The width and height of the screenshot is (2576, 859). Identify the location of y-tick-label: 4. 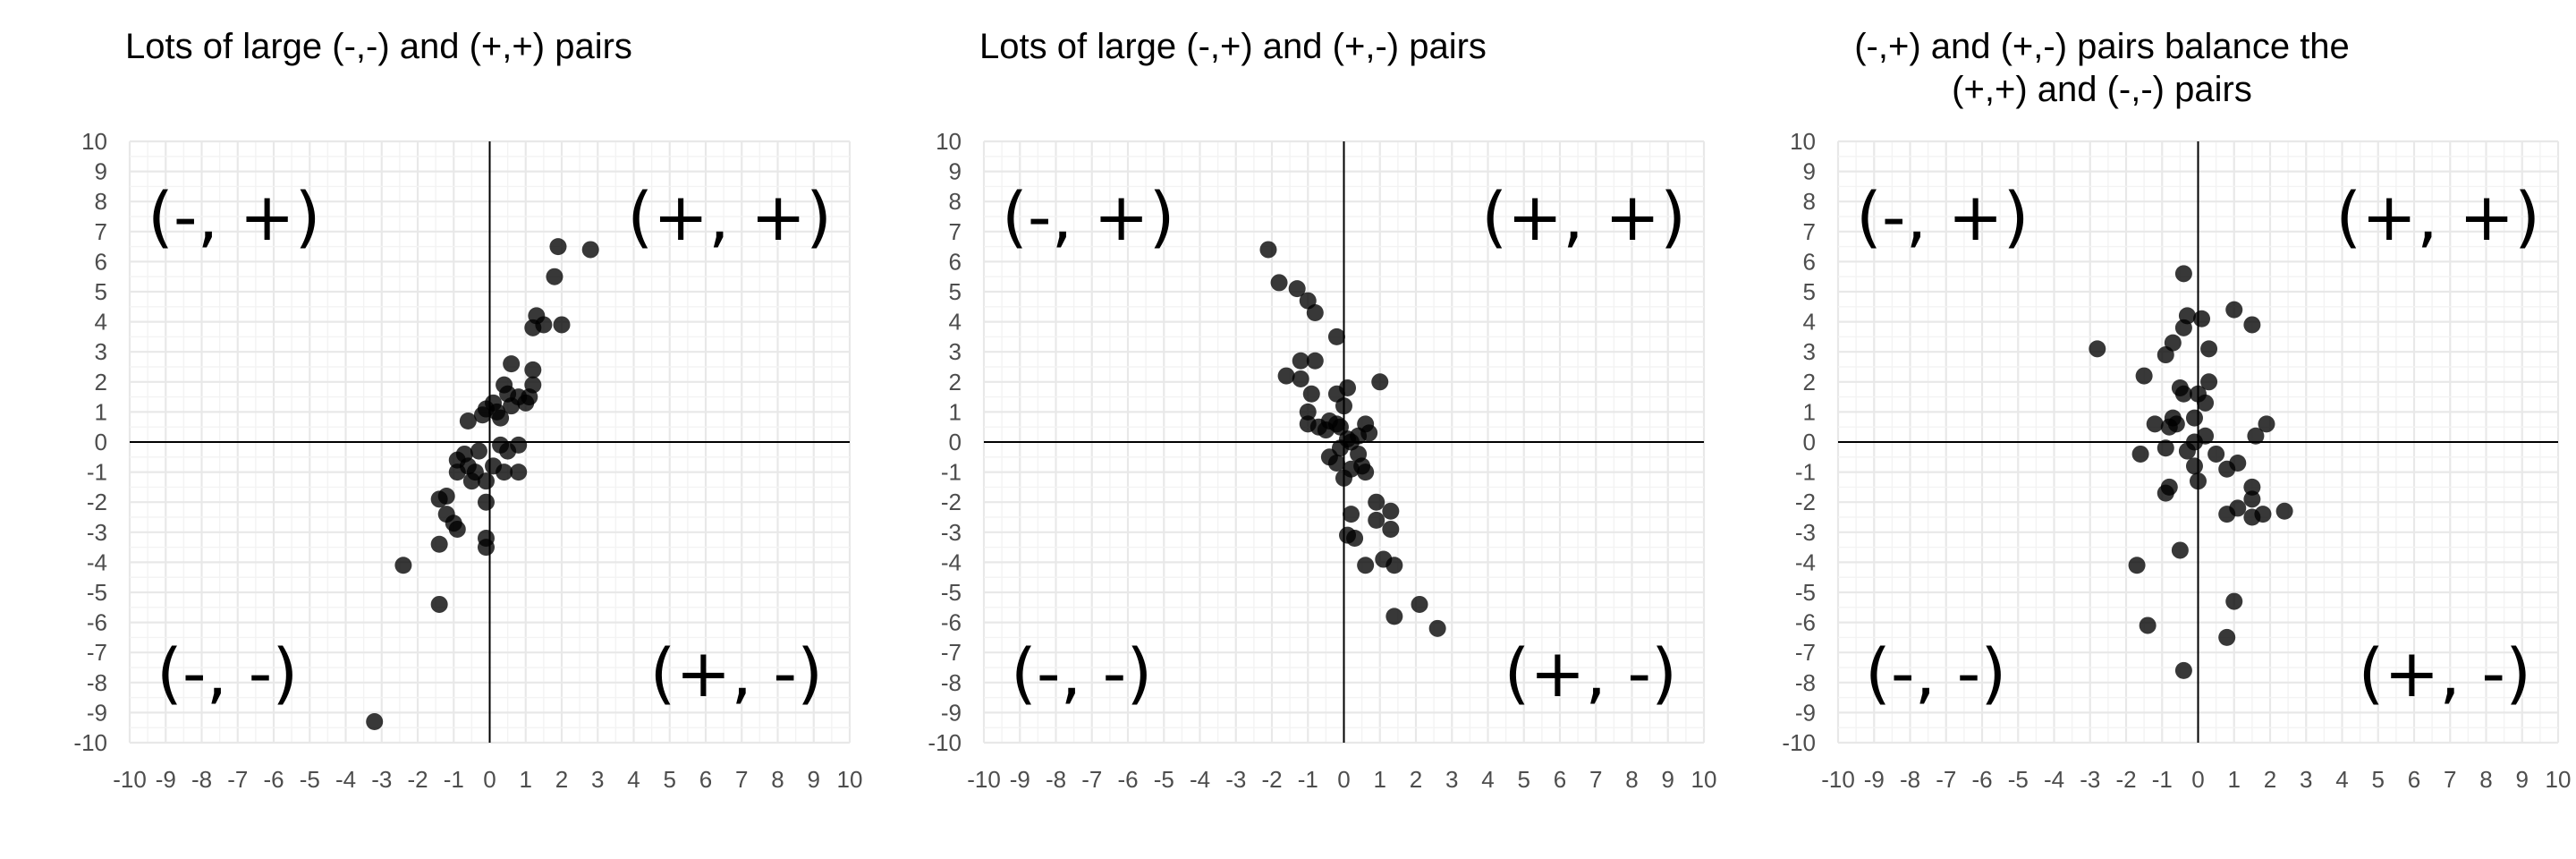
(1809, 322).